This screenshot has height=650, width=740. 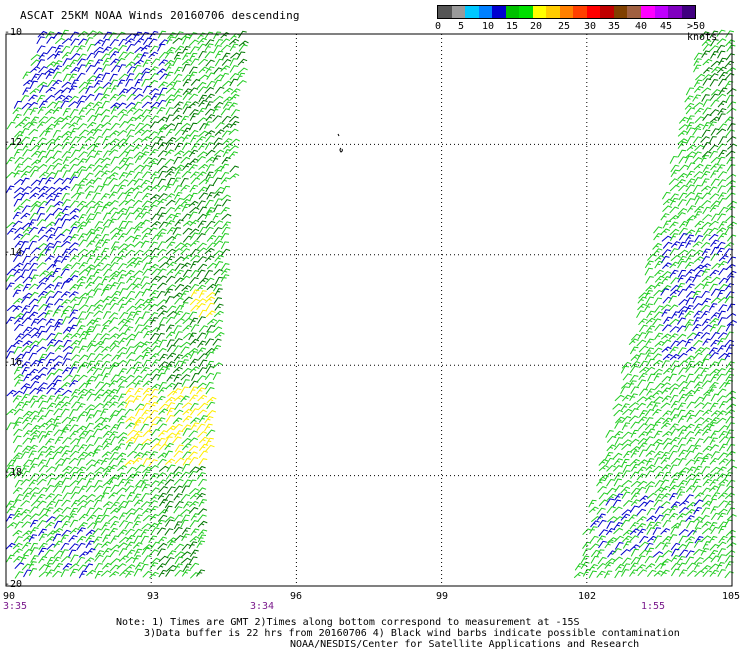 I want to click on legend-label: 10, so click(x=488, y=26).